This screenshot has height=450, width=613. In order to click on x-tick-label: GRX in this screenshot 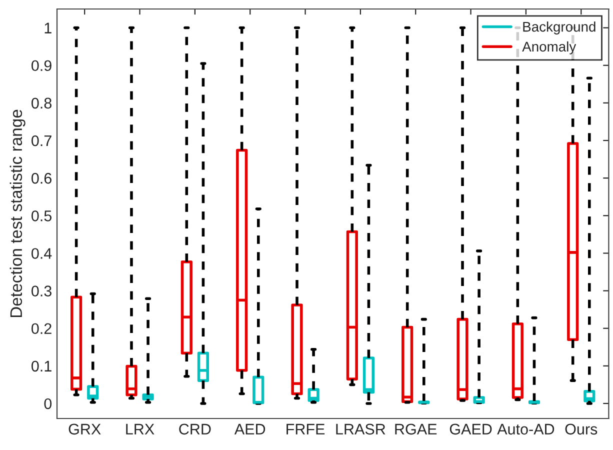, I will do `click(84, 429)`.